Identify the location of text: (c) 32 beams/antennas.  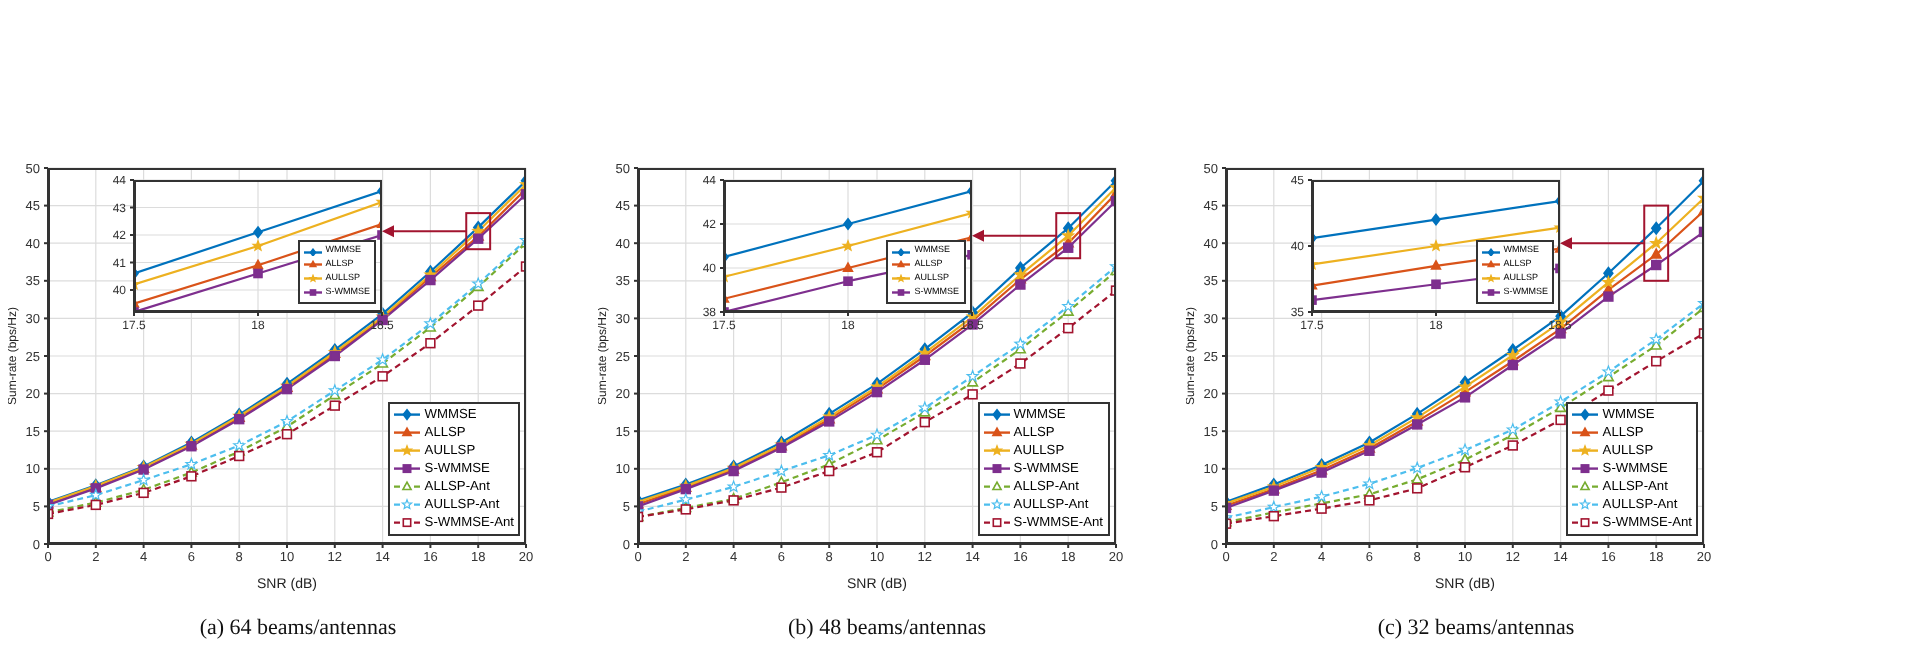
(1476, 628).